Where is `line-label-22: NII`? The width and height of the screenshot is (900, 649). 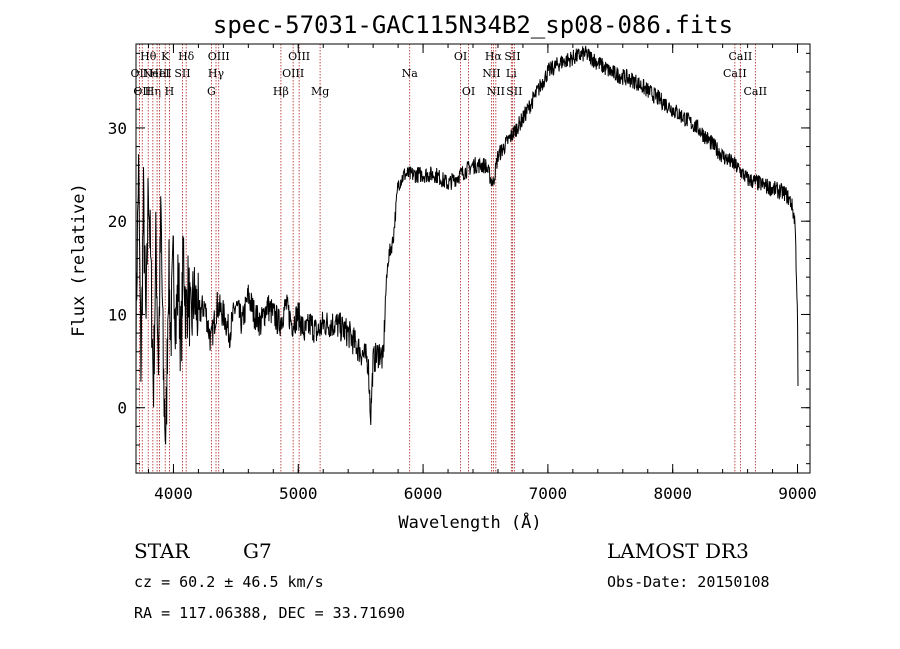 line-label-22: NII is located at coordinates (496, 91).